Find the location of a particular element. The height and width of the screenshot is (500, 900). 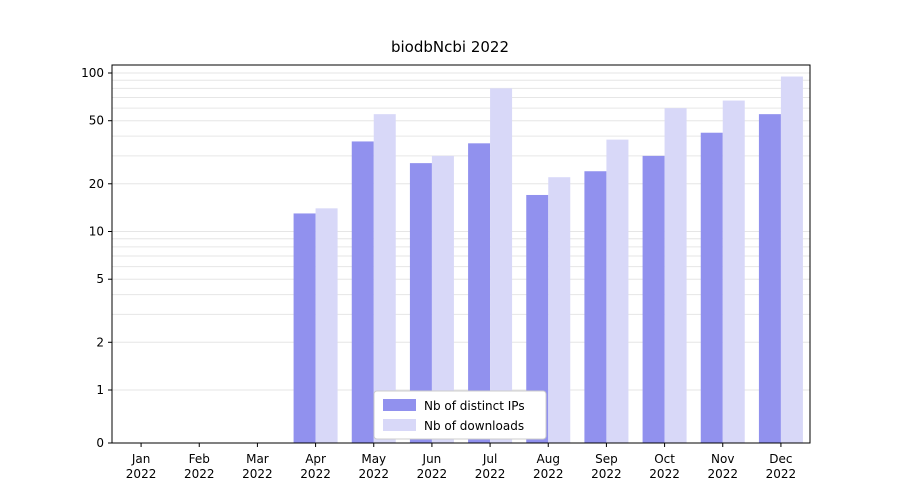

y-tick-label: 1 is located at coordinates (100, 390).